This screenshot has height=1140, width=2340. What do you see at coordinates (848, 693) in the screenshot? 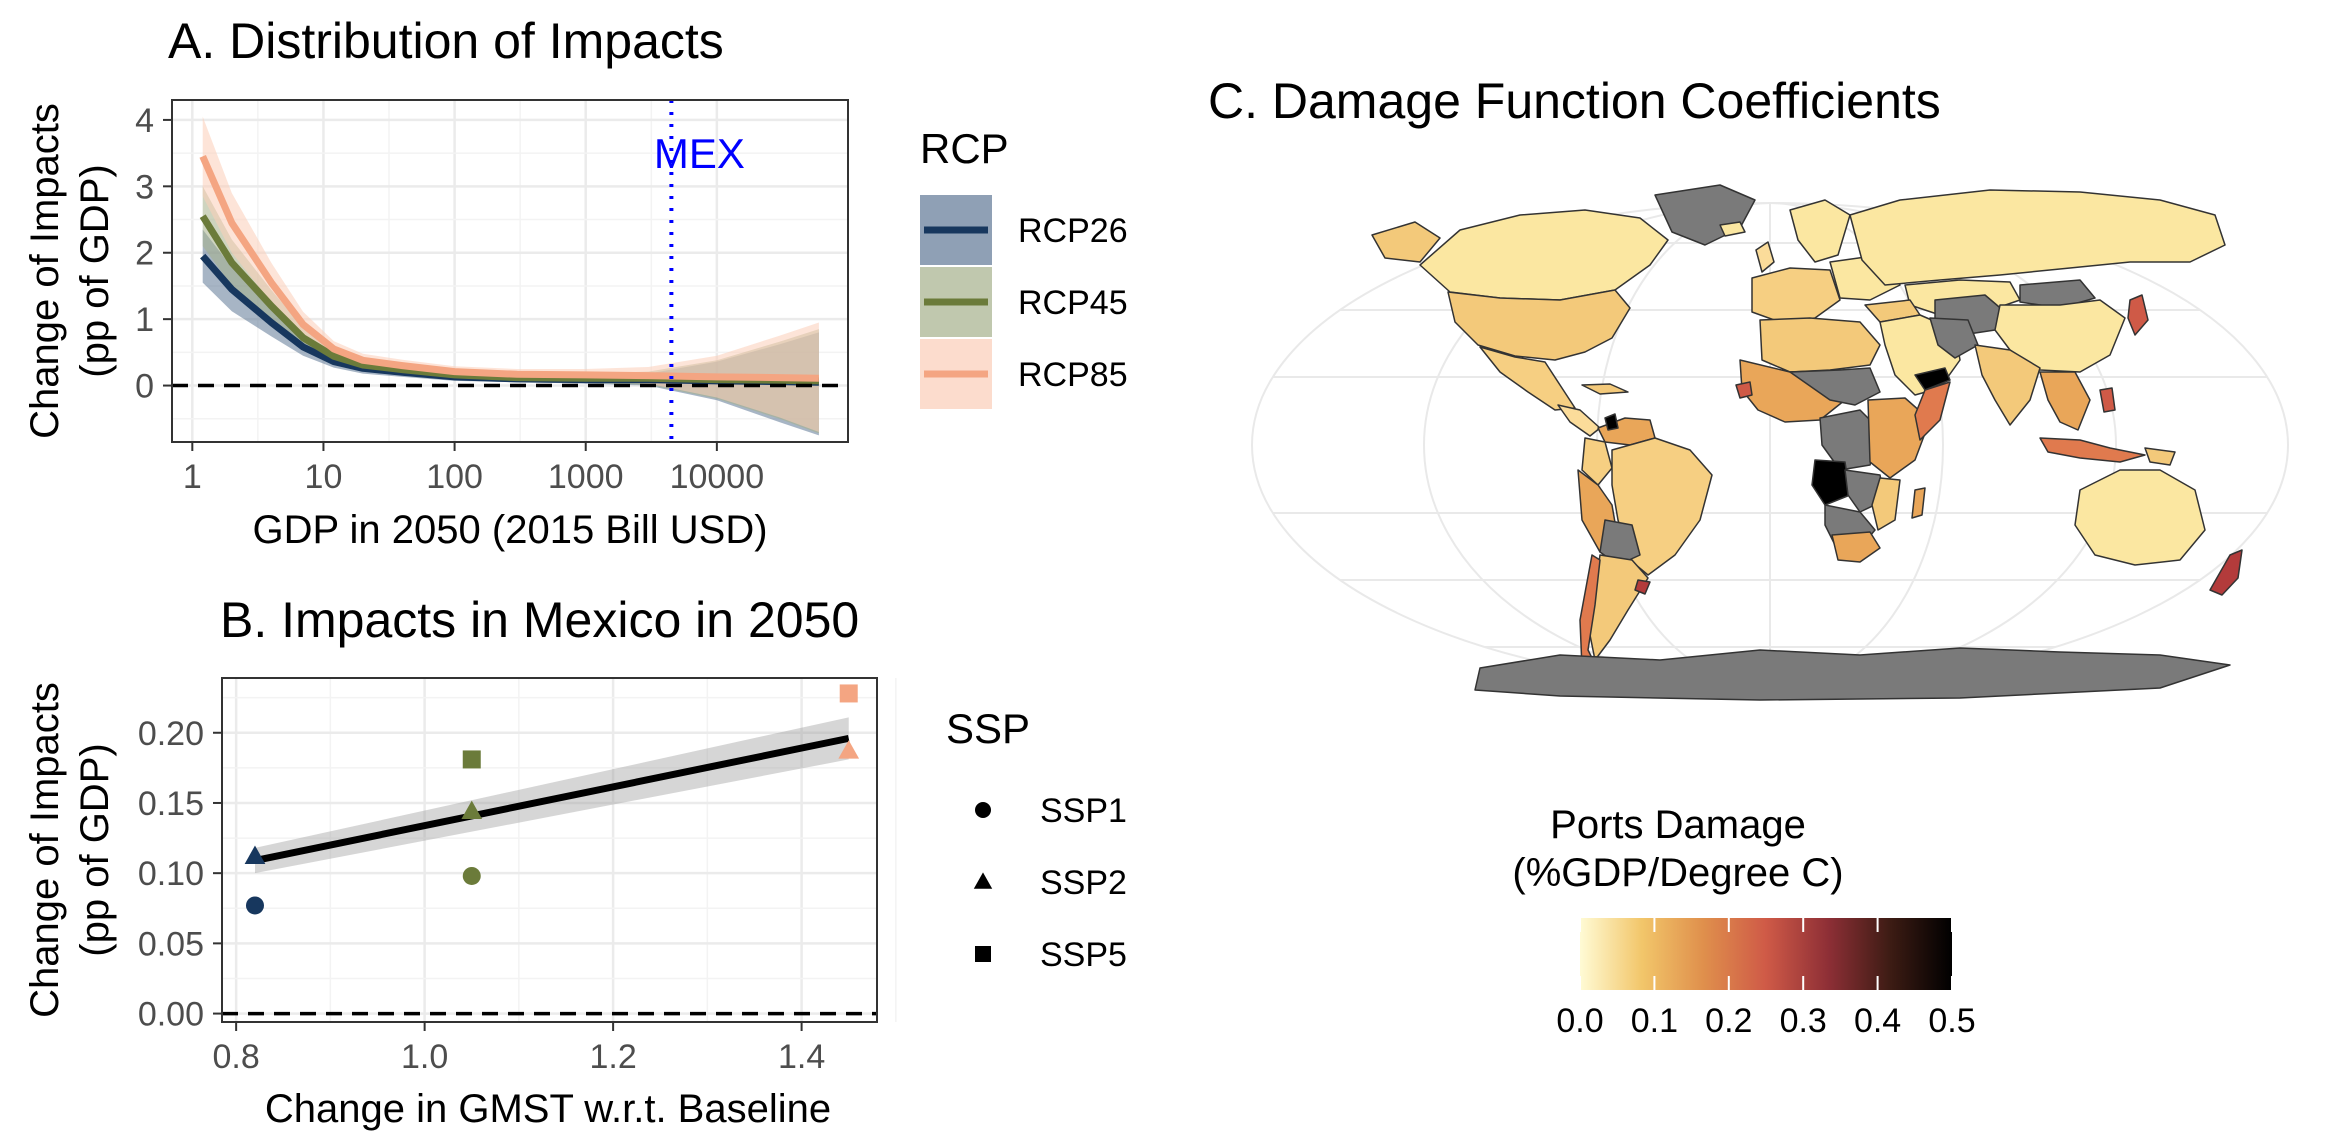
I see `point-ssp5-rcp85` at bounding box center [848, 693].